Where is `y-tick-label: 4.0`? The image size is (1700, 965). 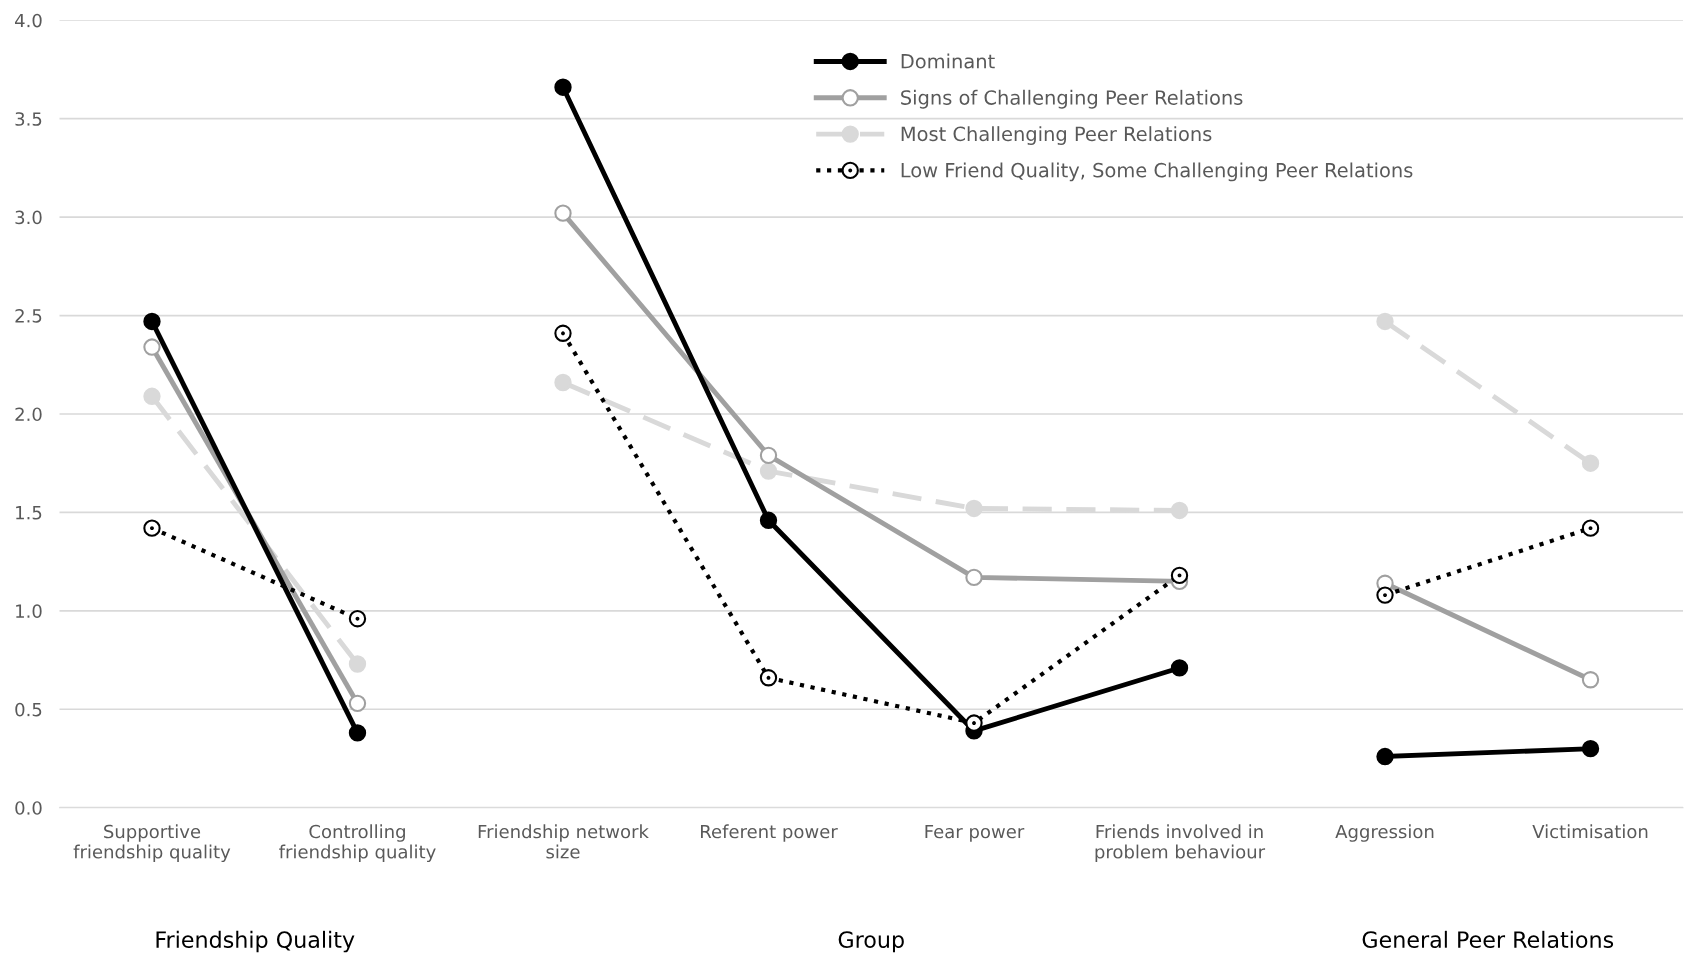
y-tick-label: 4.0 is located at coordinates (28, 20).